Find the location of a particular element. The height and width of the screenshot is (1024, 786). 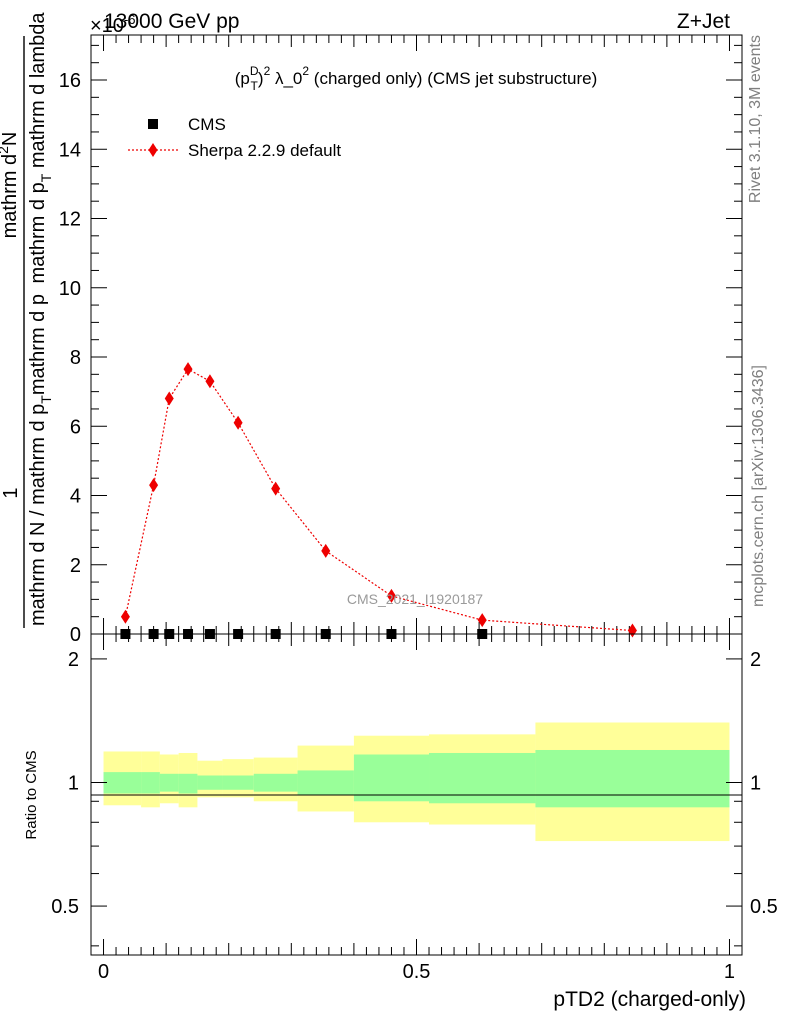

ratio-x-tick-label: 0 is located at coordinates (103, 972).